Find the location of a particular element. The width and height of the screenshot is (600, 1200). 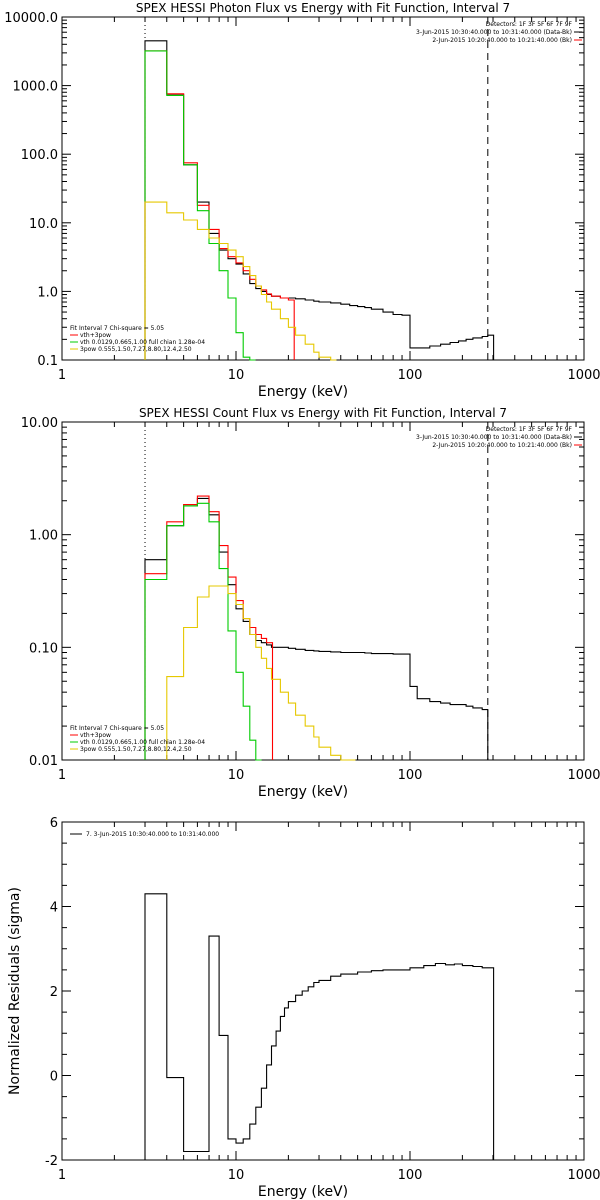

series-line-vth is located at coordinates (203, 631).